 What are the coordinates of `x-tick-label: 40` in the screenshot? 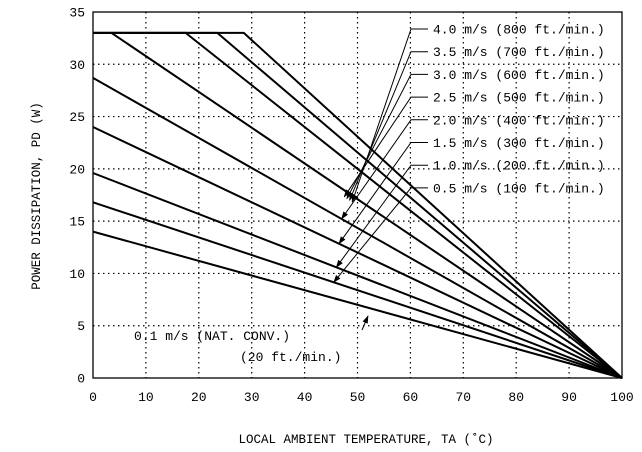 It's located at (305, 397).